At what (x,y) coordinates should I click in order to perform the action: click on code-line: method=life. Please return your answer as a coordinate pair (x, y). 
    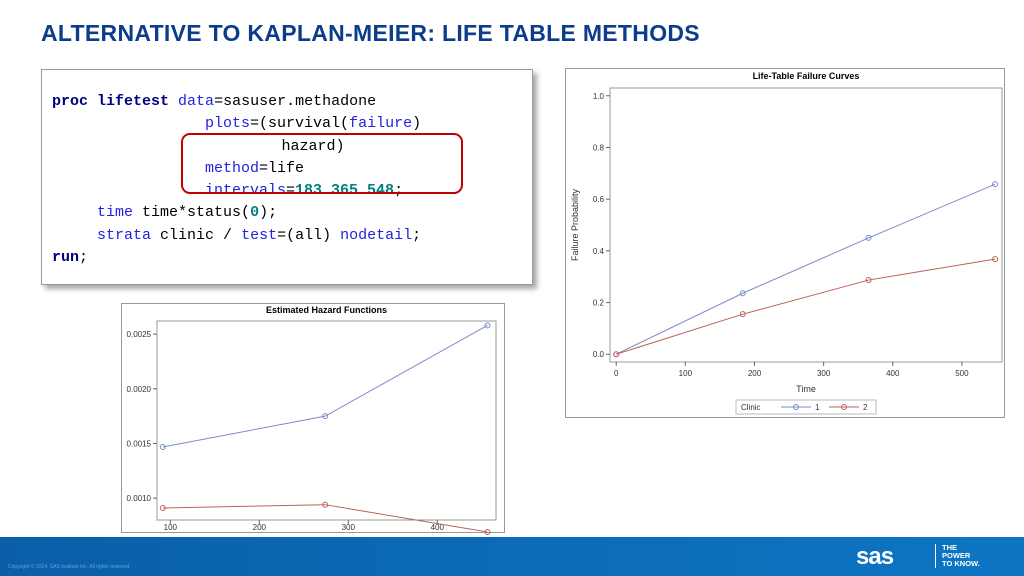
    Looking at the image, I should click on (292, 169).